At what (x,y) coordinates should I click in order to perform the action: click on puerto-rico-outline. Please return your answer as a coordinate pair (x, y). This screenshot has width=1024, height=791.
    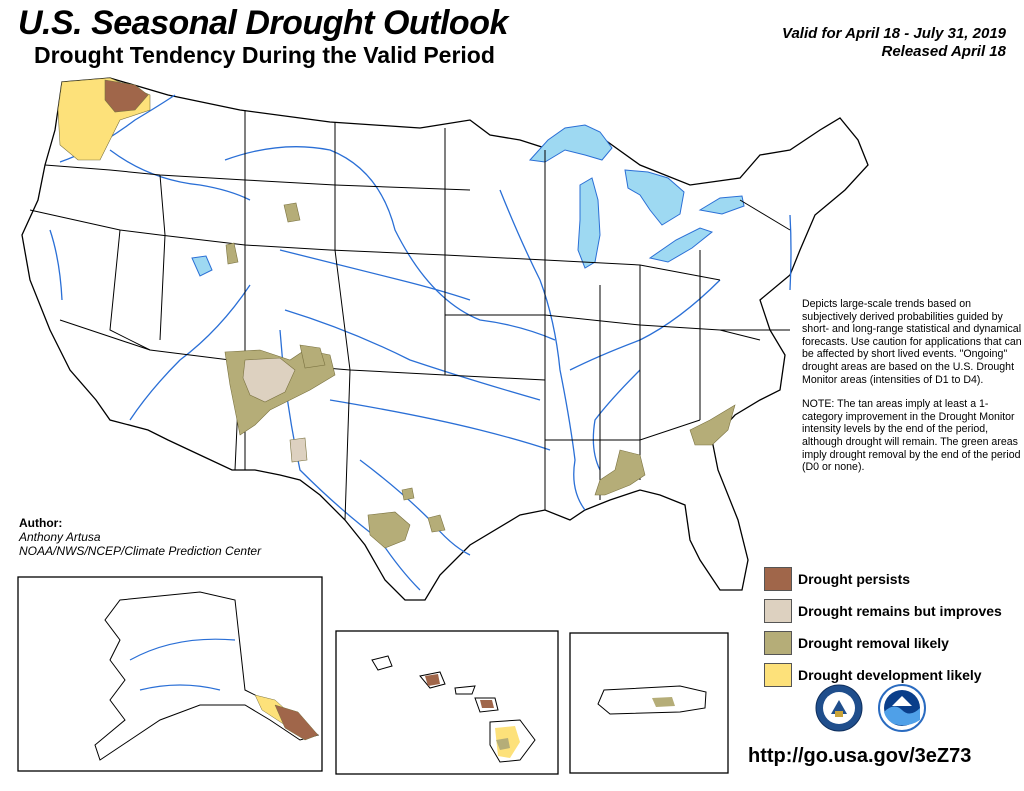
    Looking at the image, I should click on (652, 700).